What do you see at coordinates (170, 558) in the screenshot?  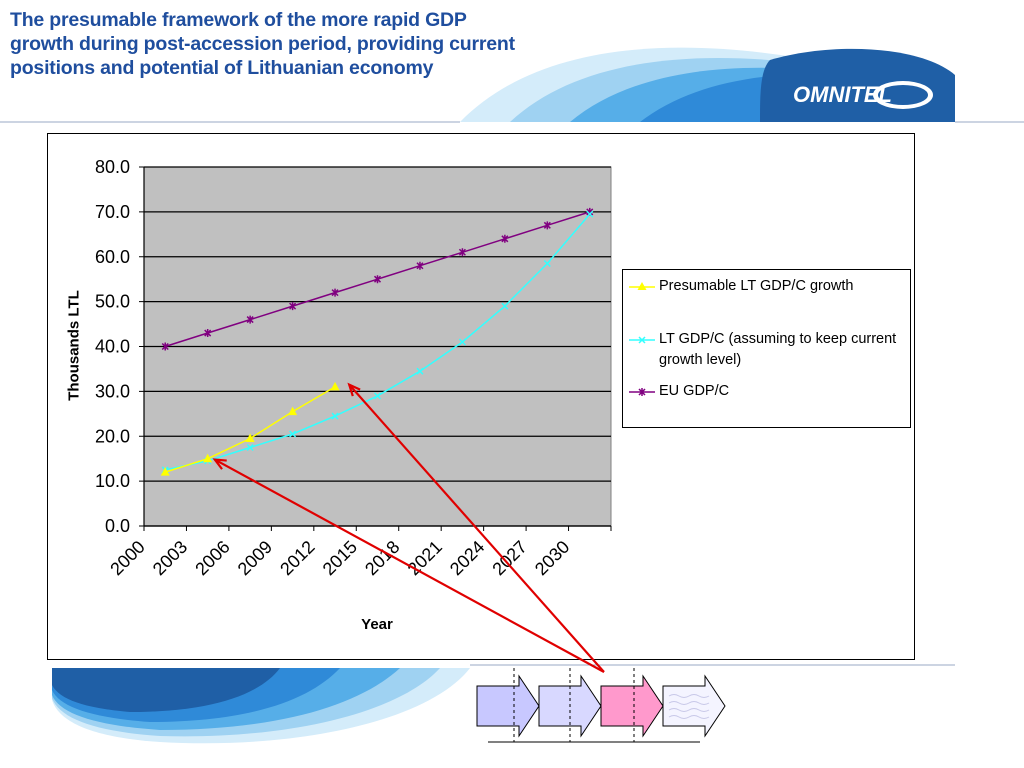 I see `x-tick-label: 2003` at bounding box center [170, 558].